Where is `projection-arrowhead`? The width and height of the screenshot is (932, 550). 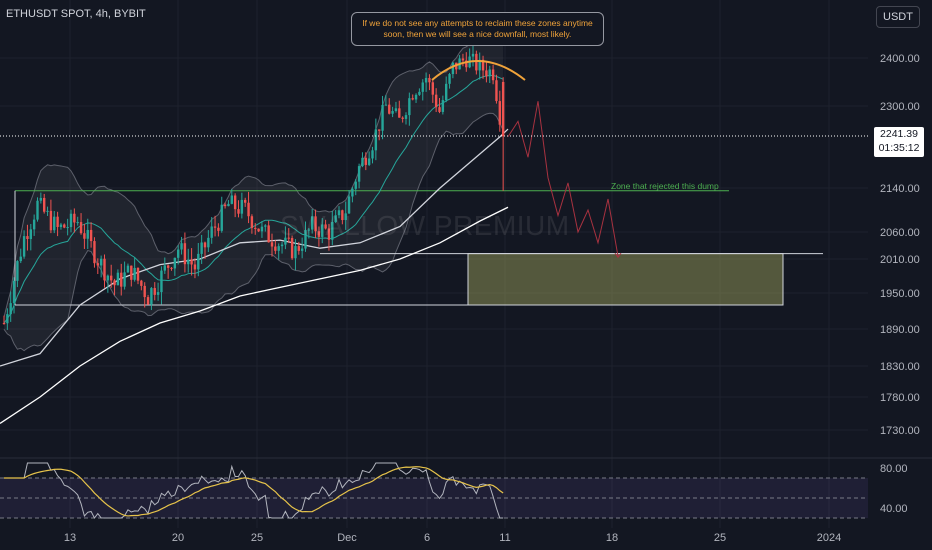 projection-arrowhead is located at coordinates (618, 256).